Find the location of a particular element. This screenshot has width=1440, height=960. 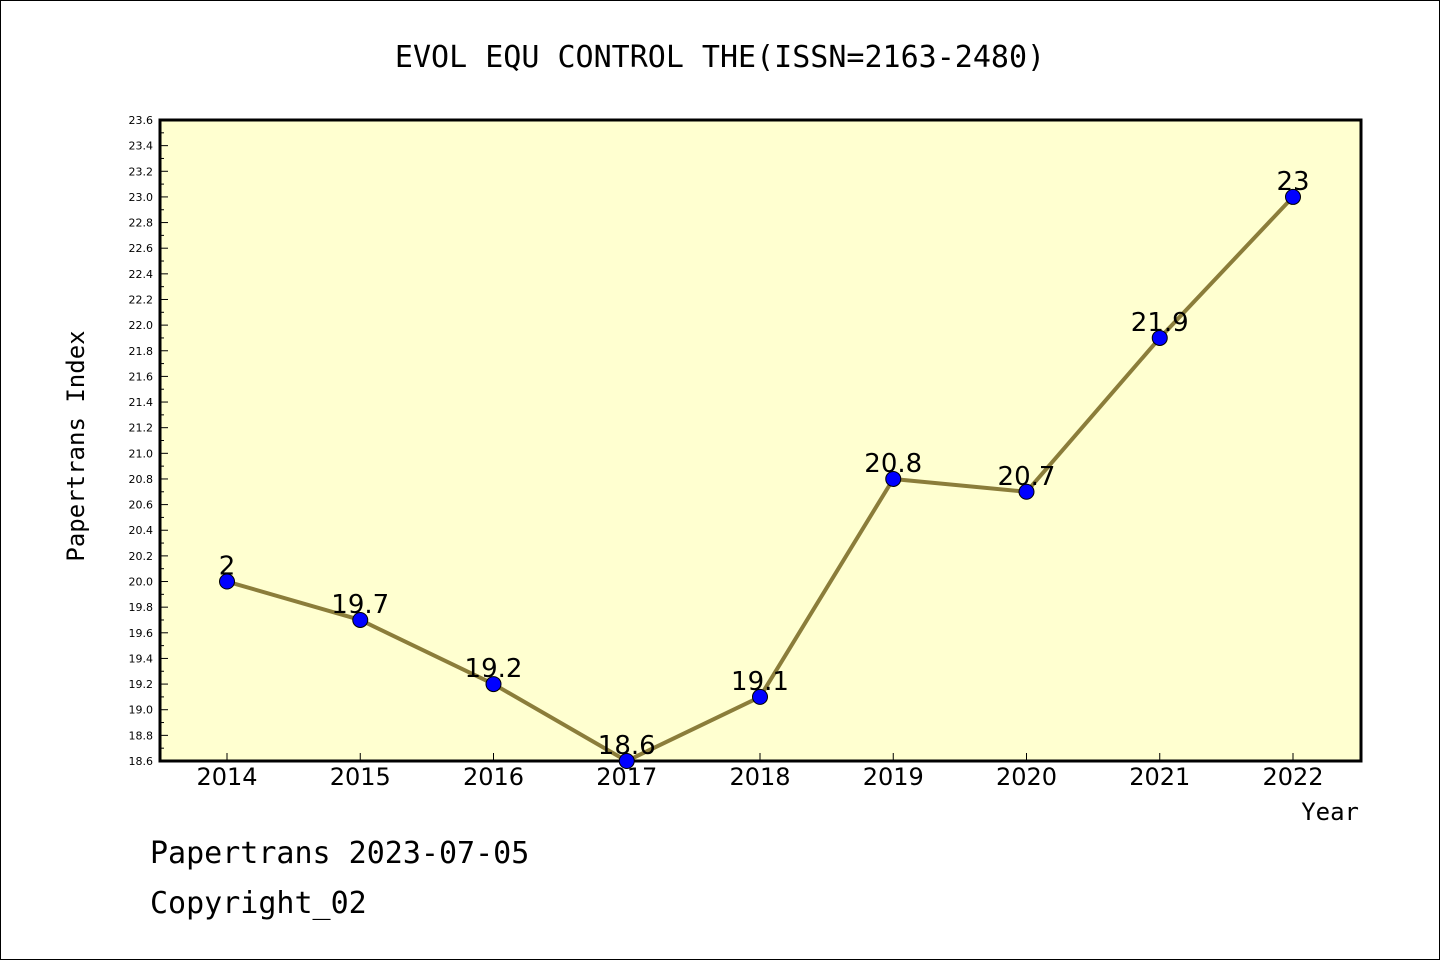

footer-date-text: Papertrans 2023-07-05 is located at coordinates (340, 853).